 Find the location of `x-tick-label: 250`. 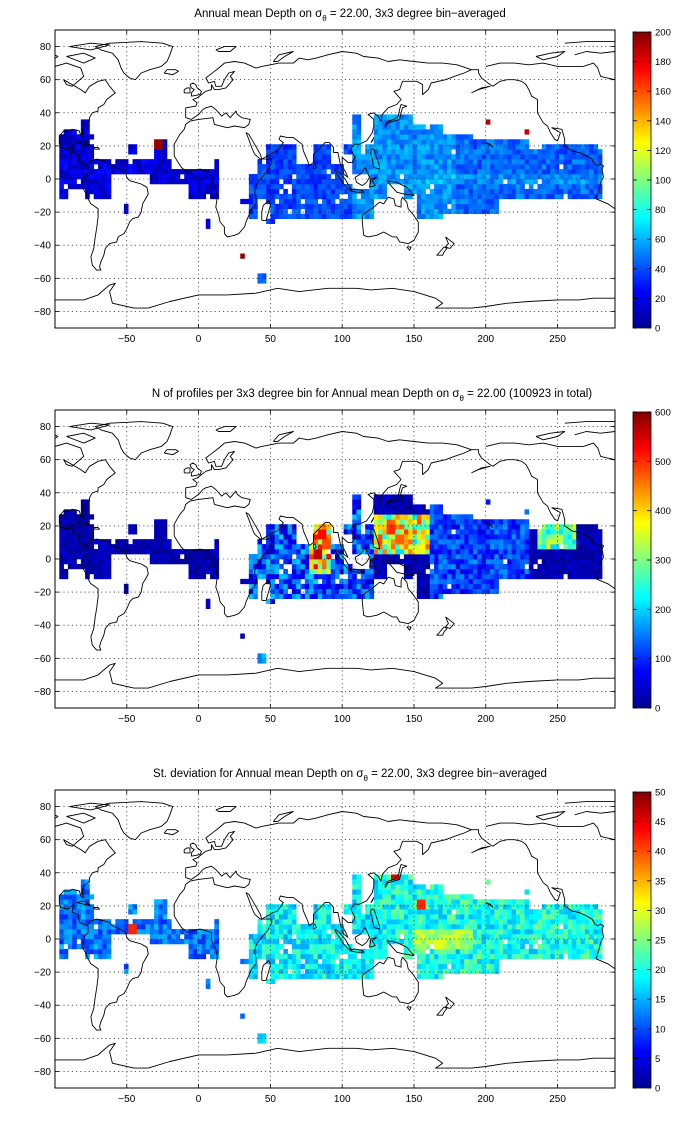

x-tick-label: 250 is located at coordinates (557, 1099).